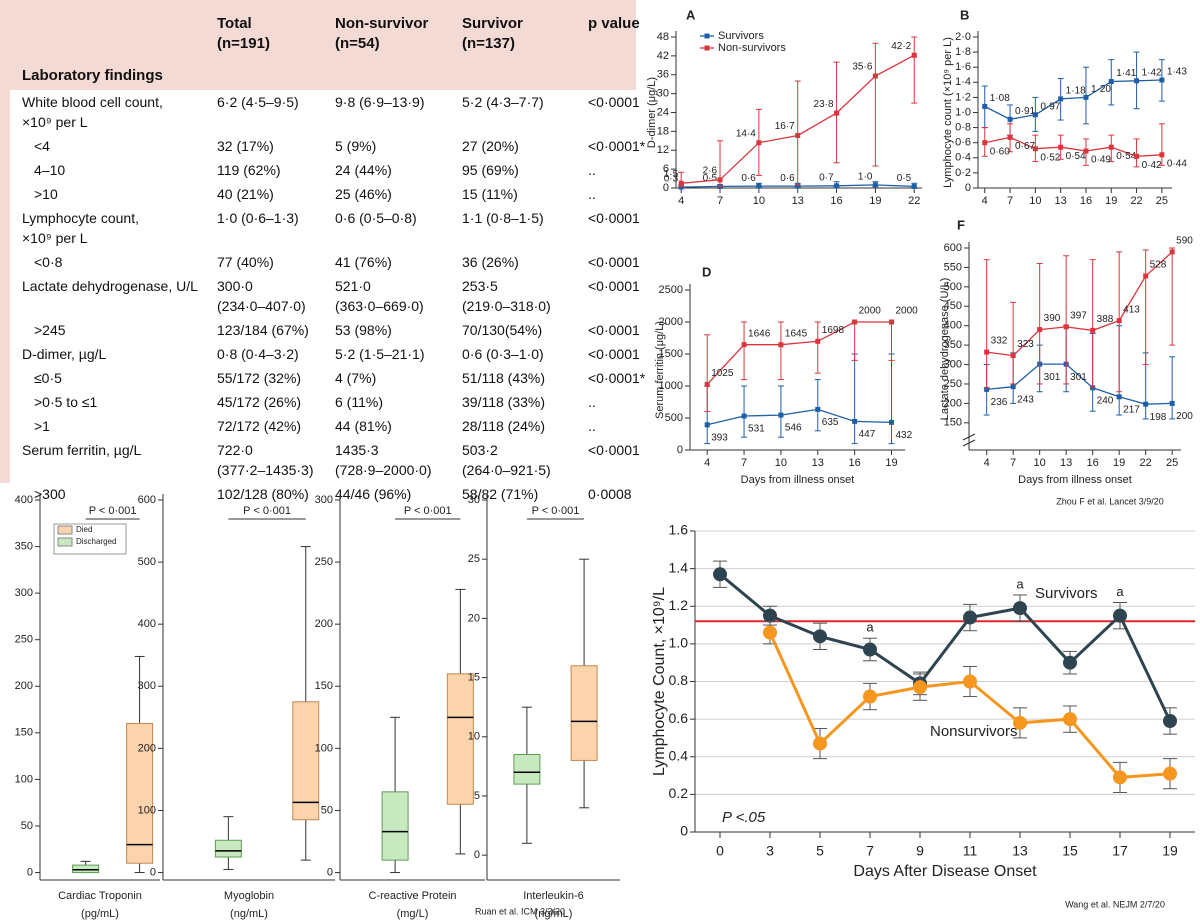 The height and width of the screenshot is (923, 1200). I want to click on value-label: 0·54, so click(1126, 156).